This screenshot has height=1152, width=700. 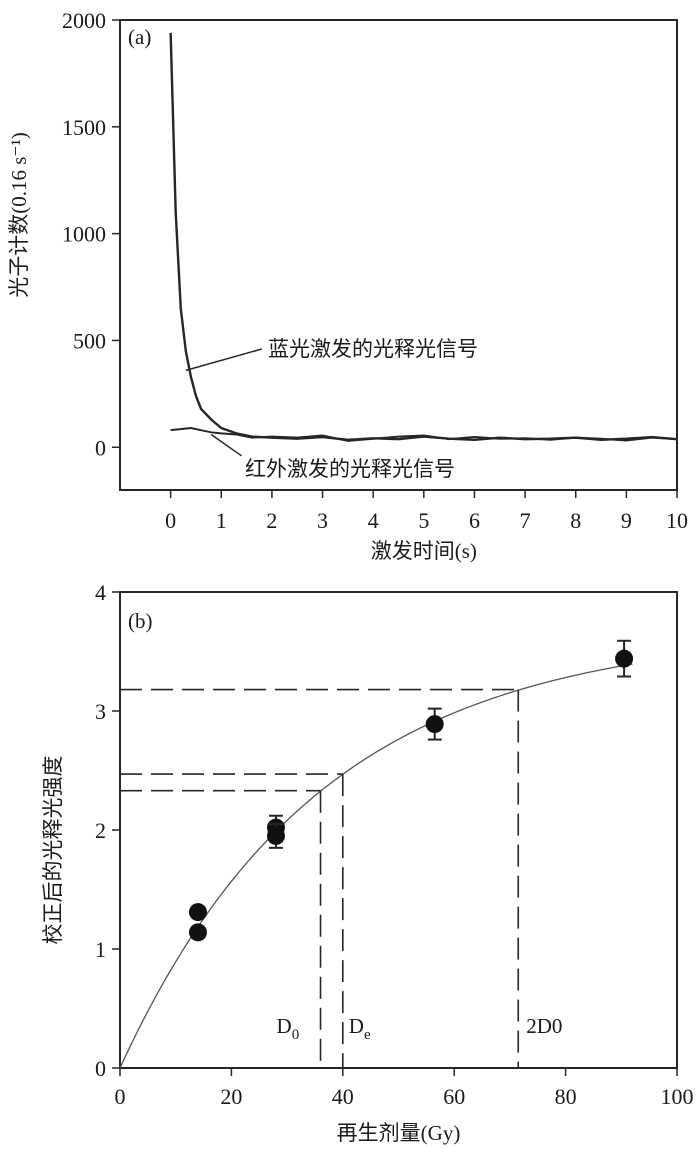 What do you see at coordinates (139, 37) in the screenshot?
I see `panel-label: (a)` at bounding box center [139, 37].